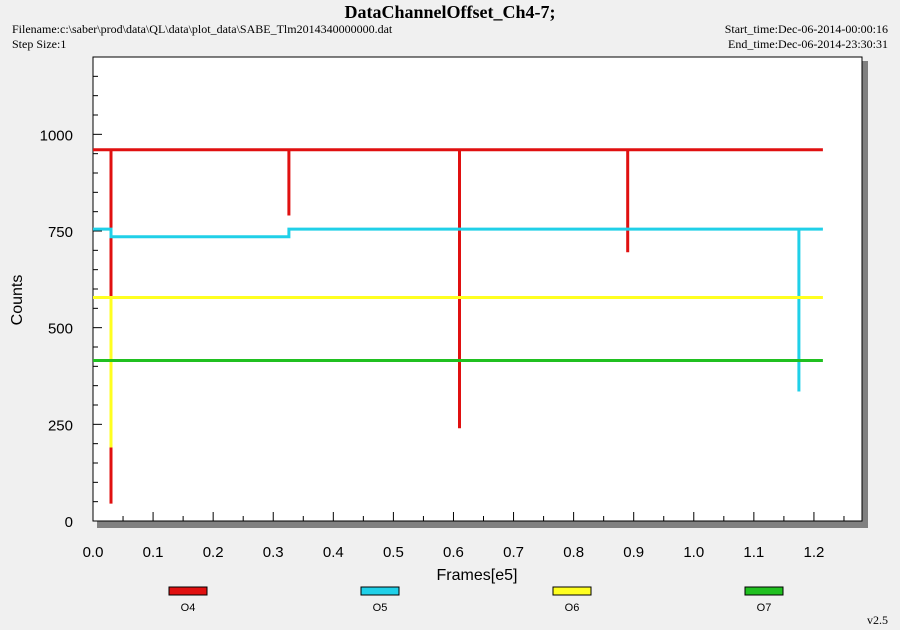 The image size is (900, 630). What do you see at coordinates (808, 44) in the screenshot?
I see `end-time-label: End_time:Dec-06-2014-23:30:31` at bounding box center [808, 44].